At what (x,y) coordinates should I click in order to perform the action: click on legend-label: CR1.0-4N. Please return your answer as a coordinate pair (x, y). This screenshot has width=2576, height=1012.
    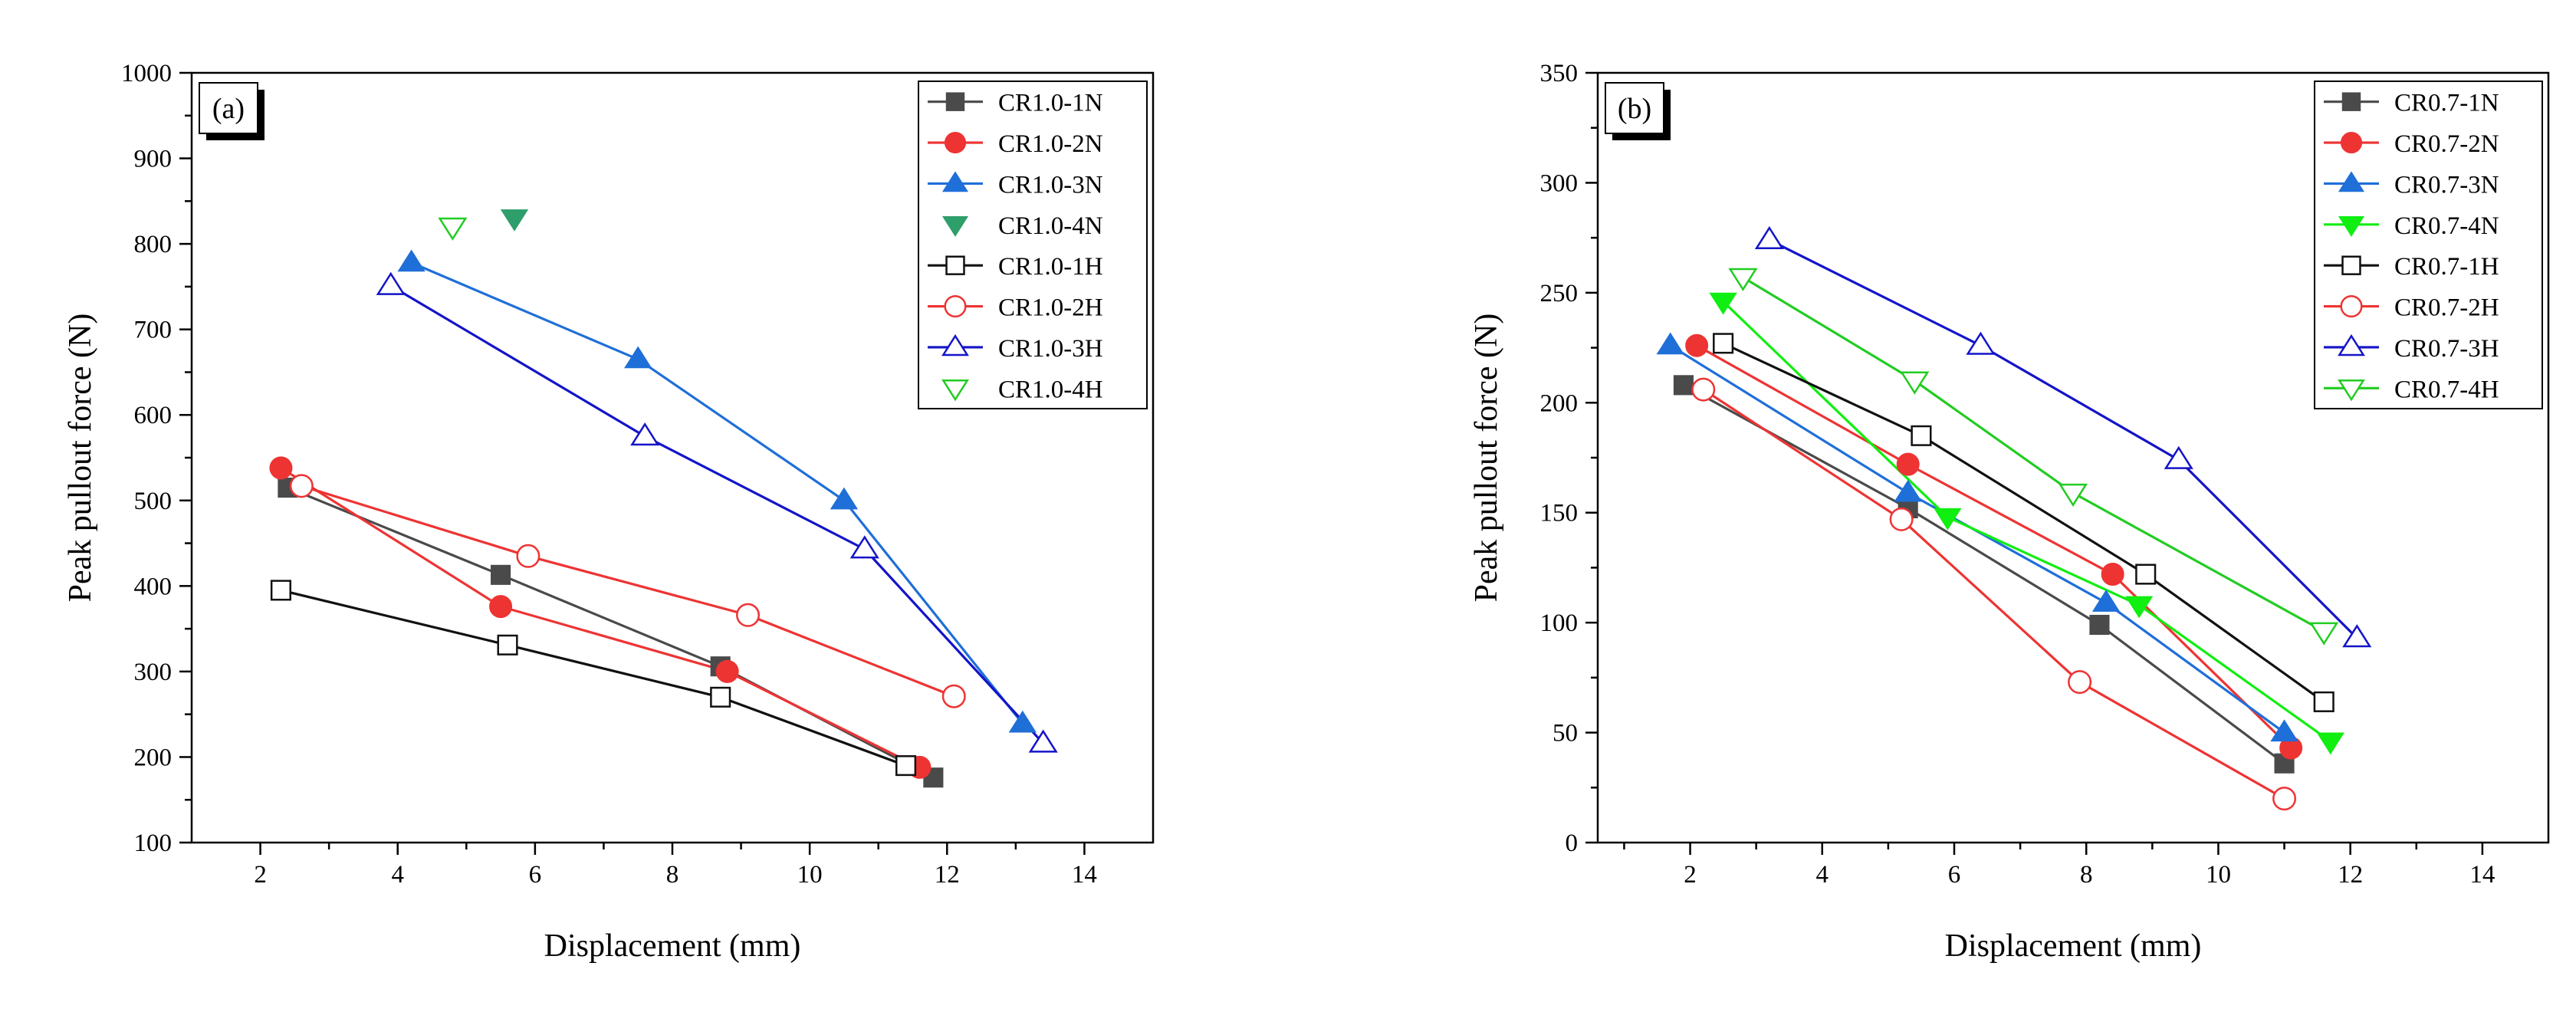
    Looking at the image, I should click on (1050, 226).